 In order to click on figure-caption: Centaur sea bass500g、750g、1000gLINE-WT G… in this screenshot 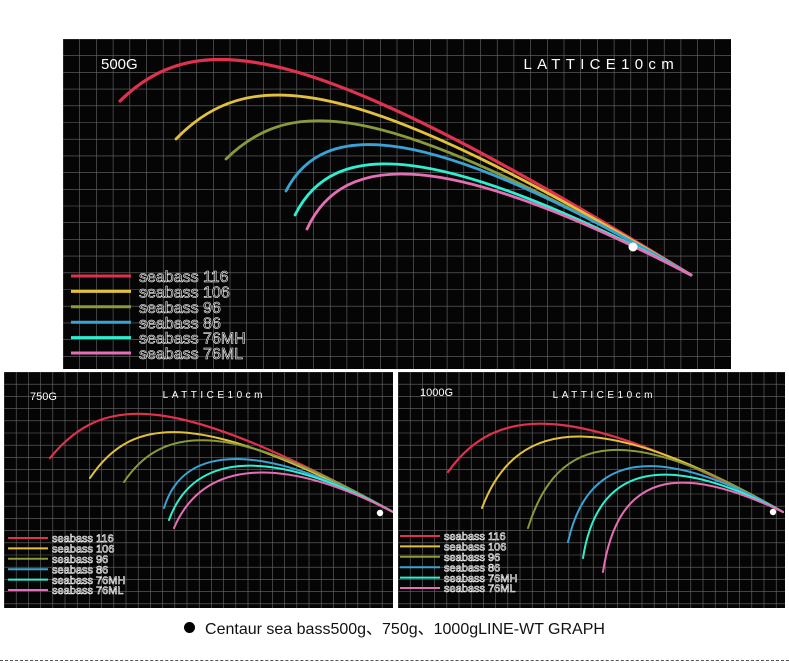, I will do `click(394, 627)`.